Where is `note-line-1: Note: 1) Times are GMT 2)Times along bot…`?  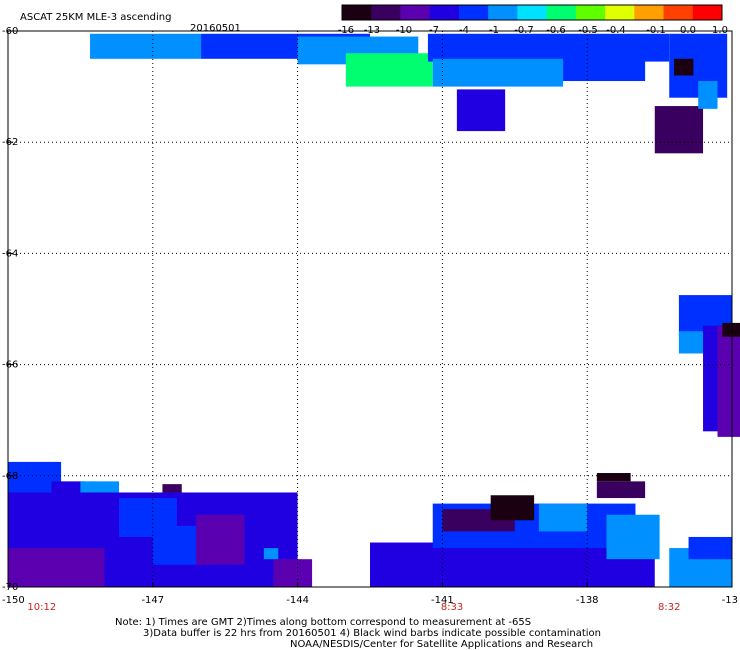 note-line-1: Note: 1) Times are GMT 2)Times along bot… is located at coordinates (323, 622).